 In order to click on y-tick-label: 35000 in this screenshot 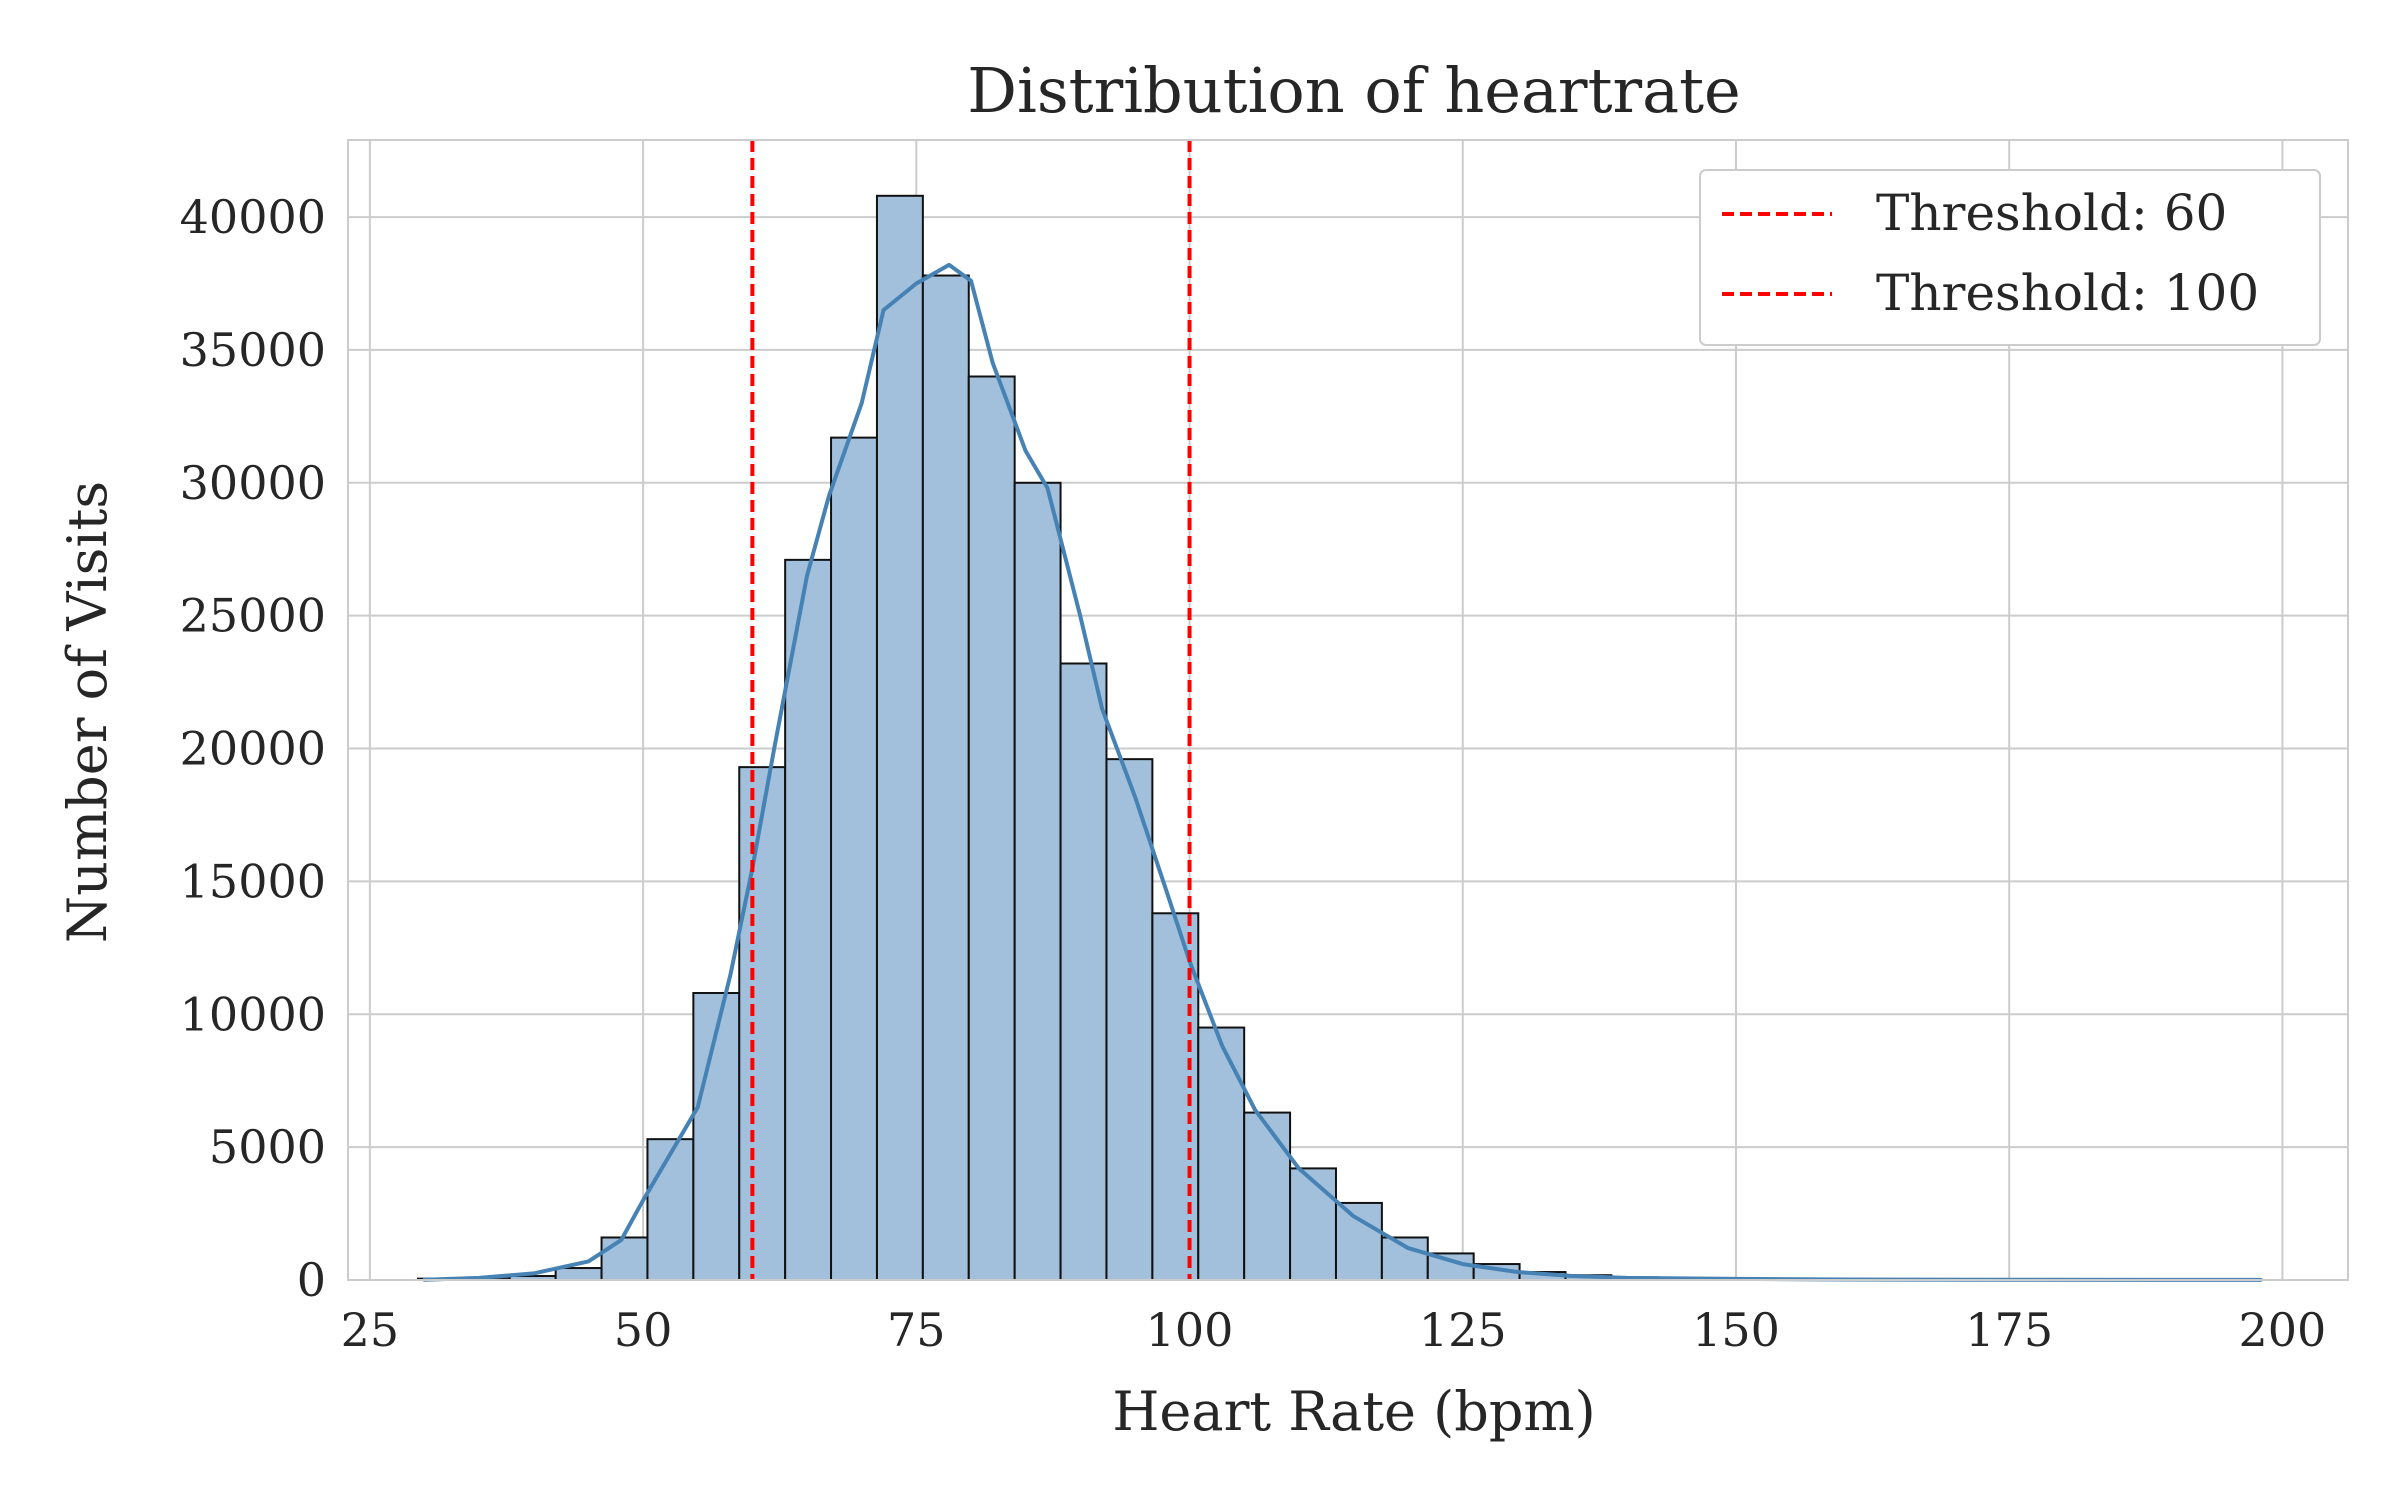, I will do `click(253, 350)`.